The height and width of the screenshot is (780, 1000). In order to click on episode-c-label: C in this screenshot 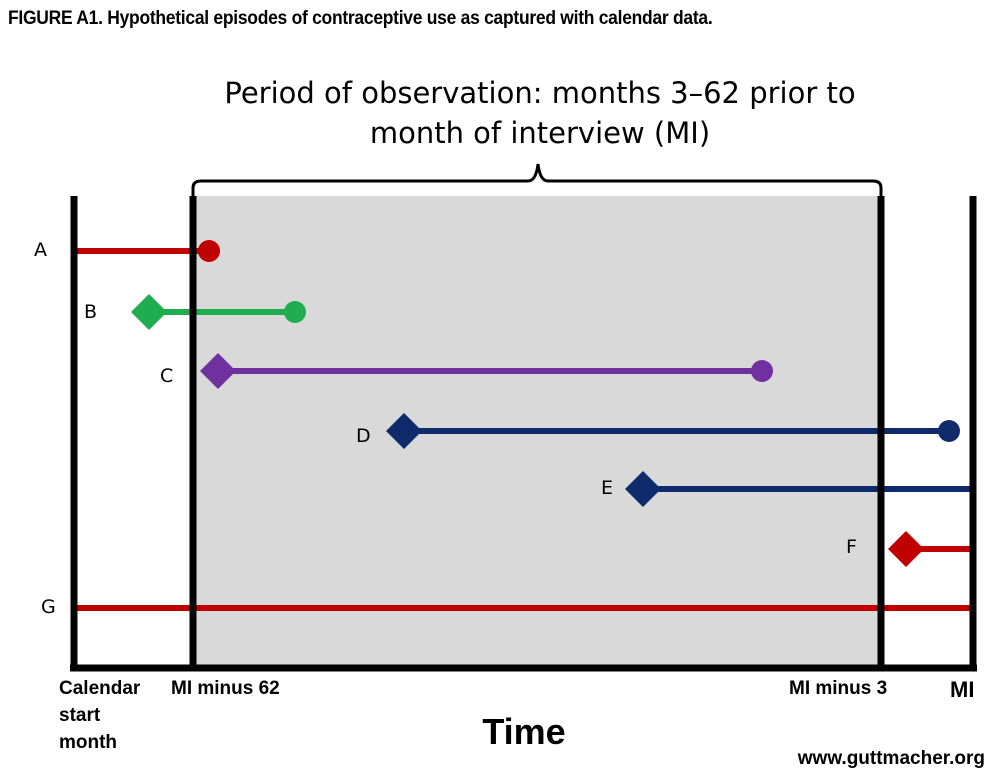, I will do `click(166, 376)`.